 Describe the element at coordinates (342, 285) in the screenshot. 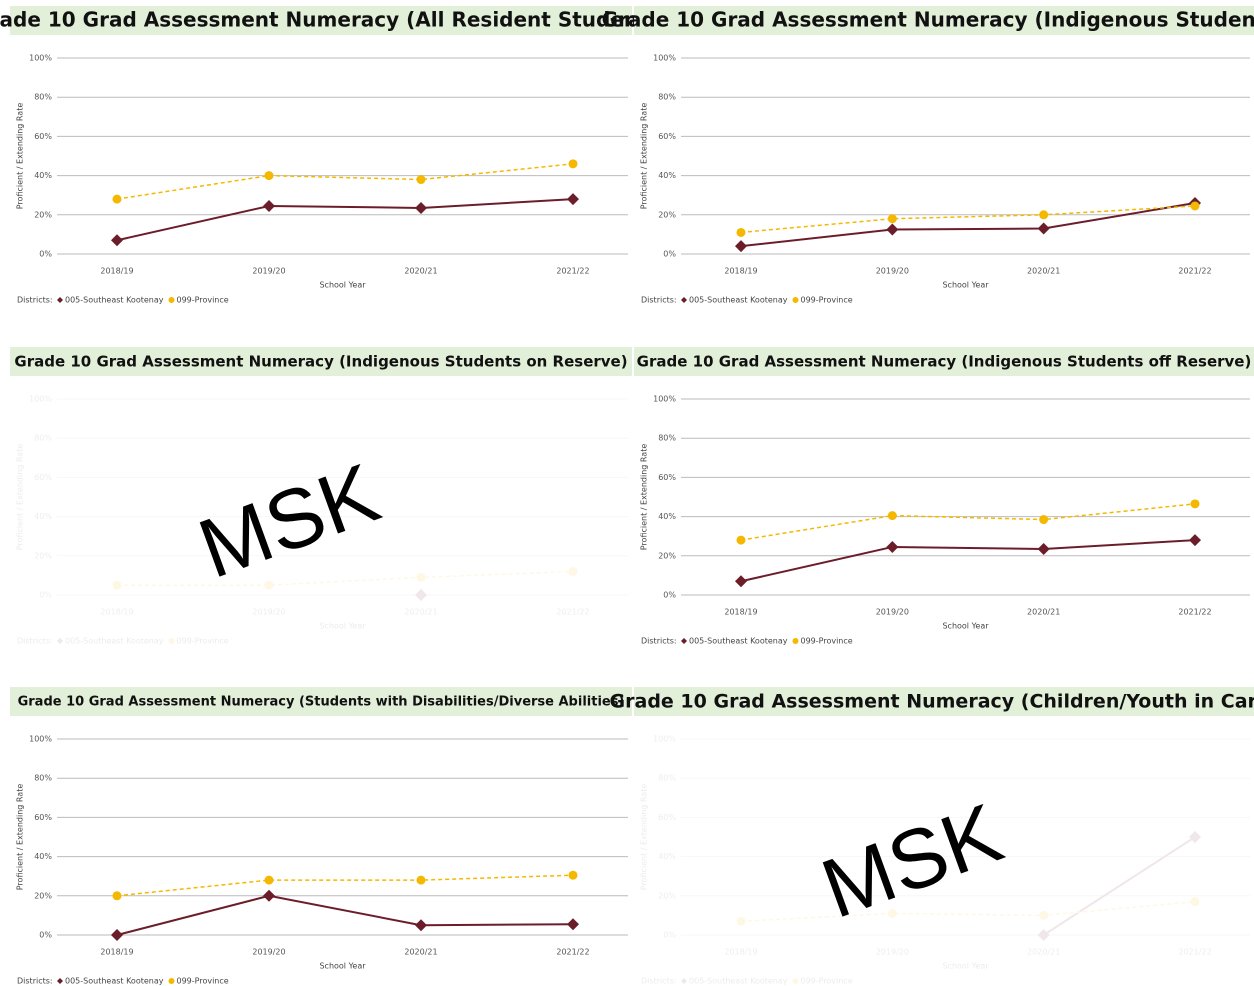

I see `x-axis-label: School Year` at that location.